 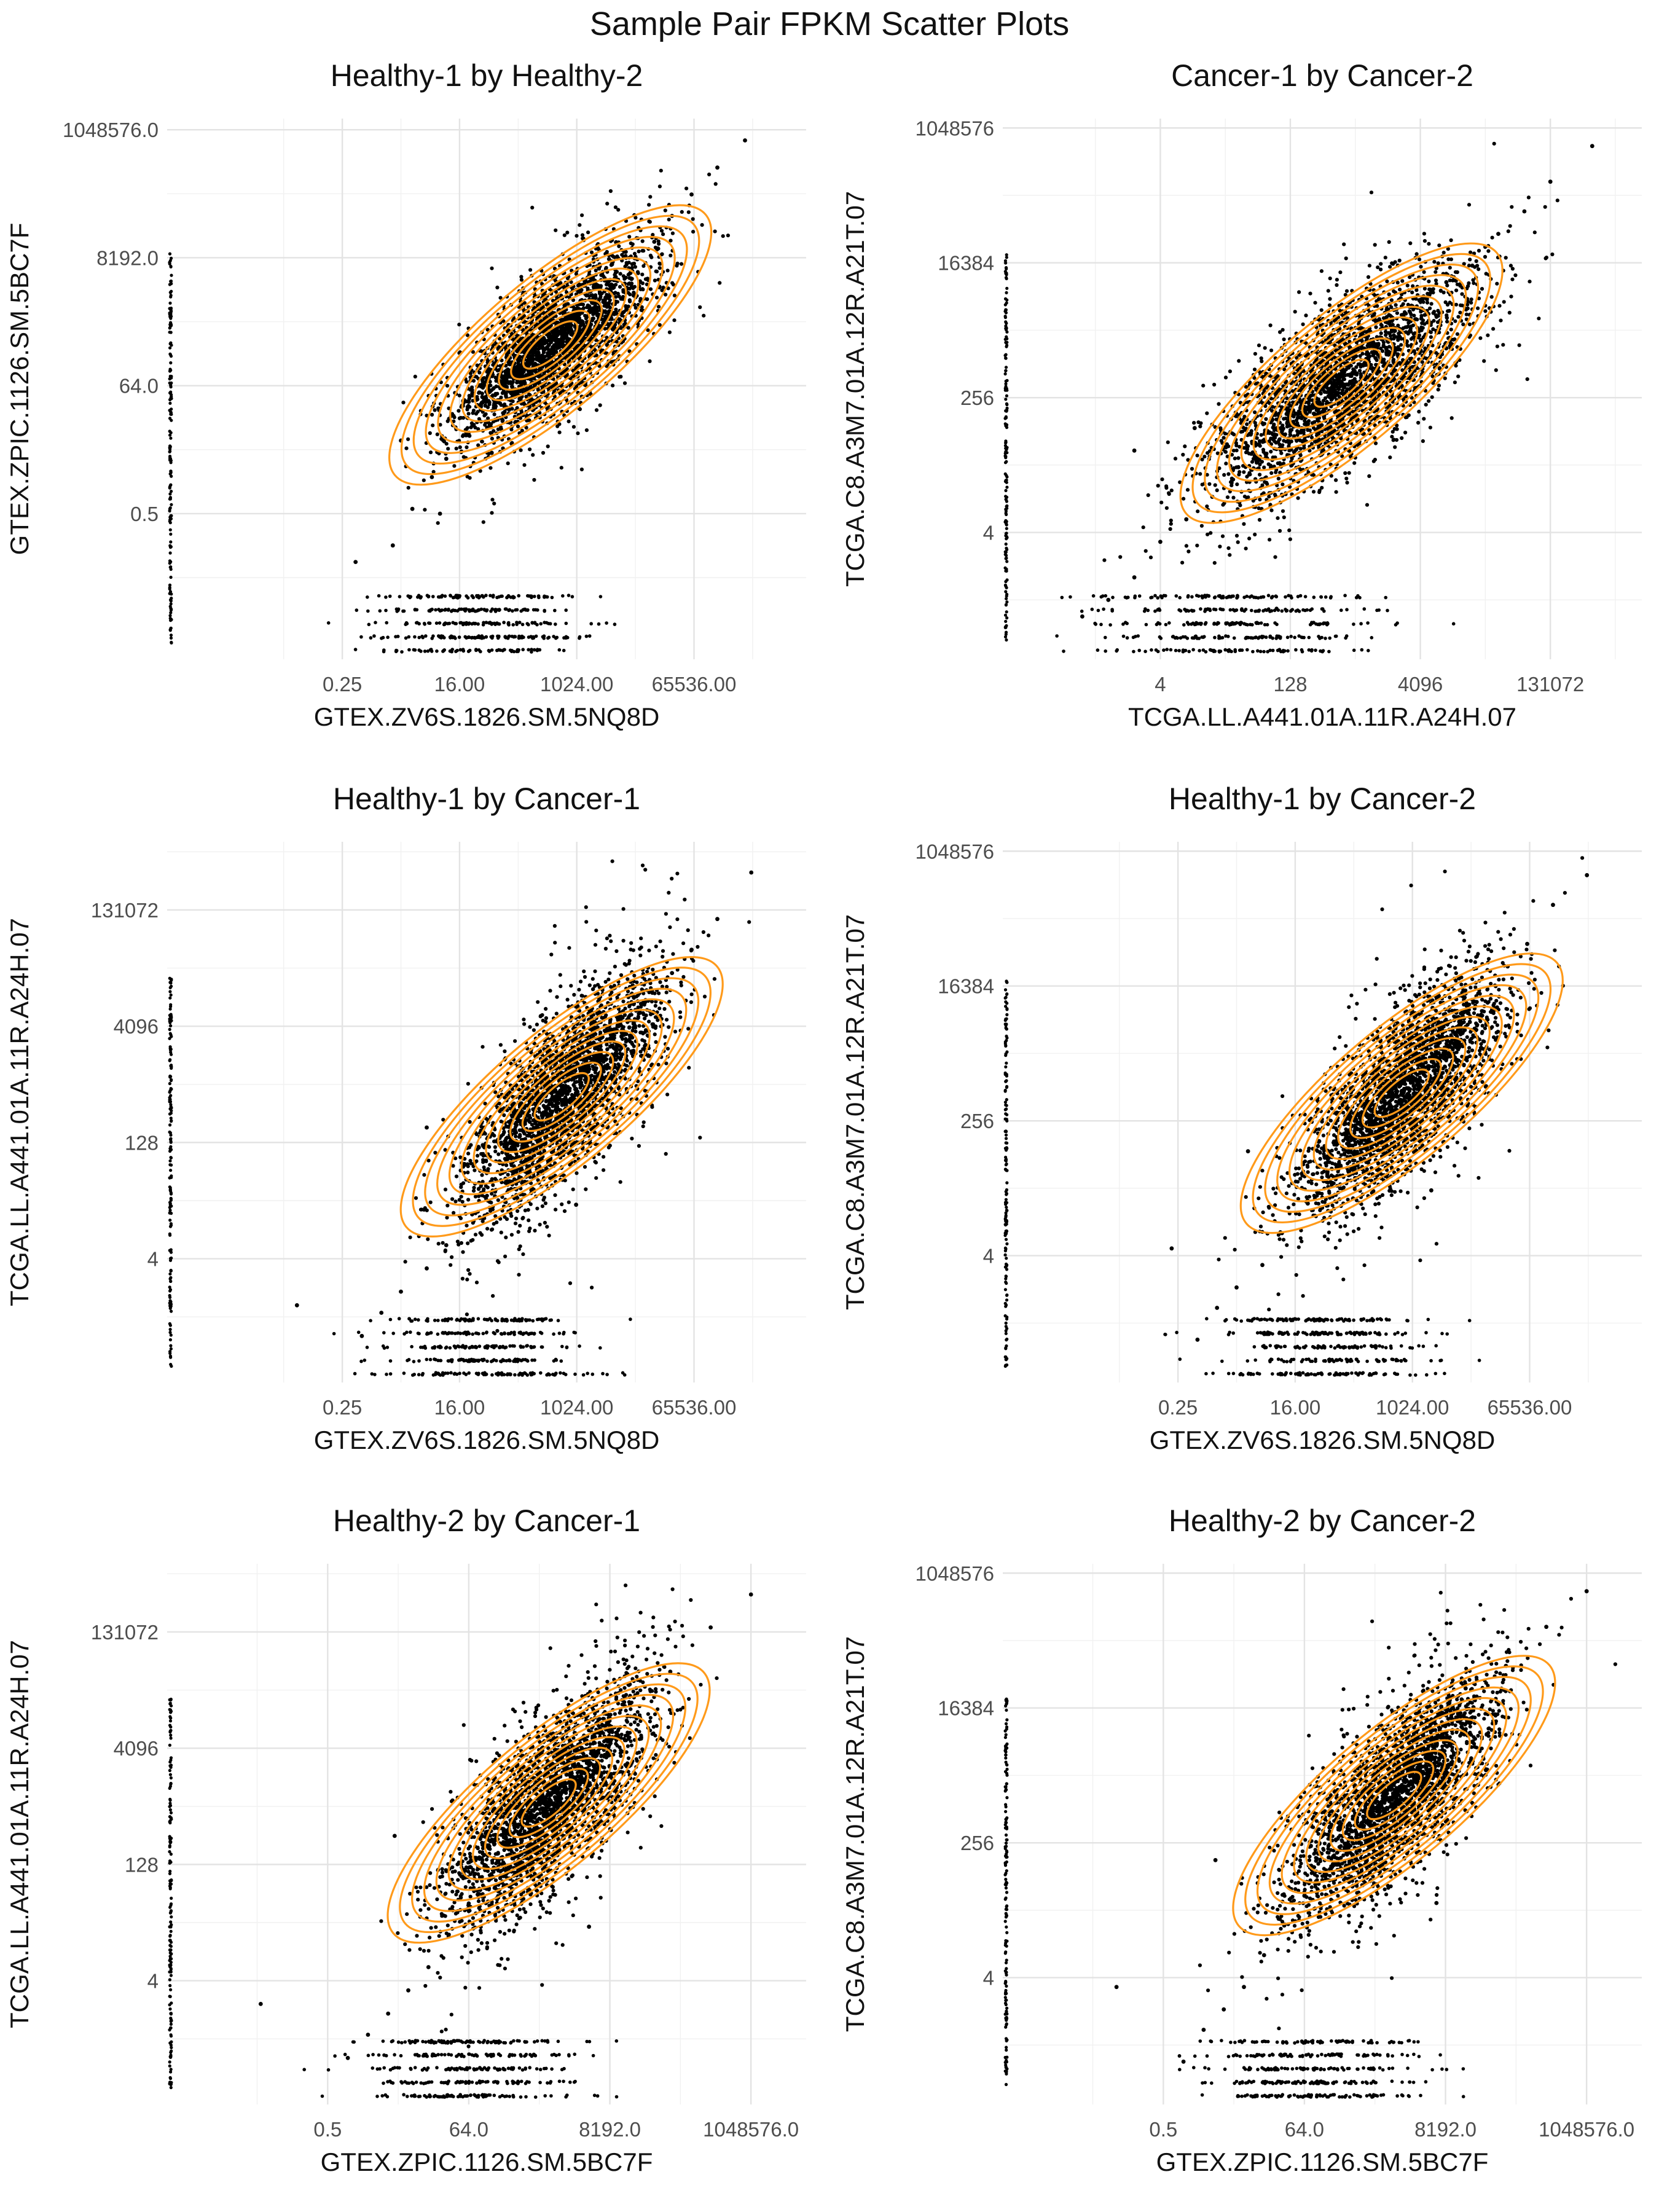 What do you see at coordinates (1322, 75) in the screenshot?
I see `panel-title: Cancer-1 by Cancer-2` at bounding box center [1322, 75].